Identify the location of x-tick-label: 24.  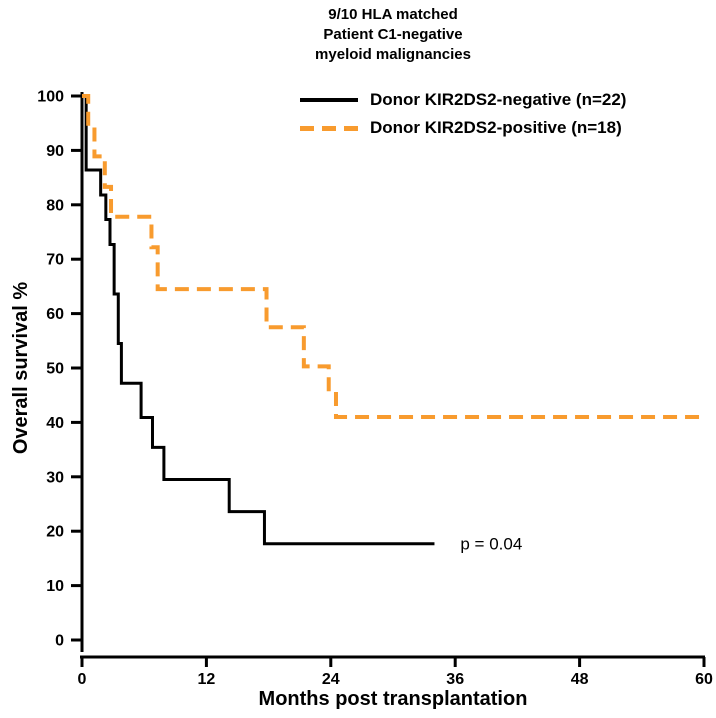
(331, 679).